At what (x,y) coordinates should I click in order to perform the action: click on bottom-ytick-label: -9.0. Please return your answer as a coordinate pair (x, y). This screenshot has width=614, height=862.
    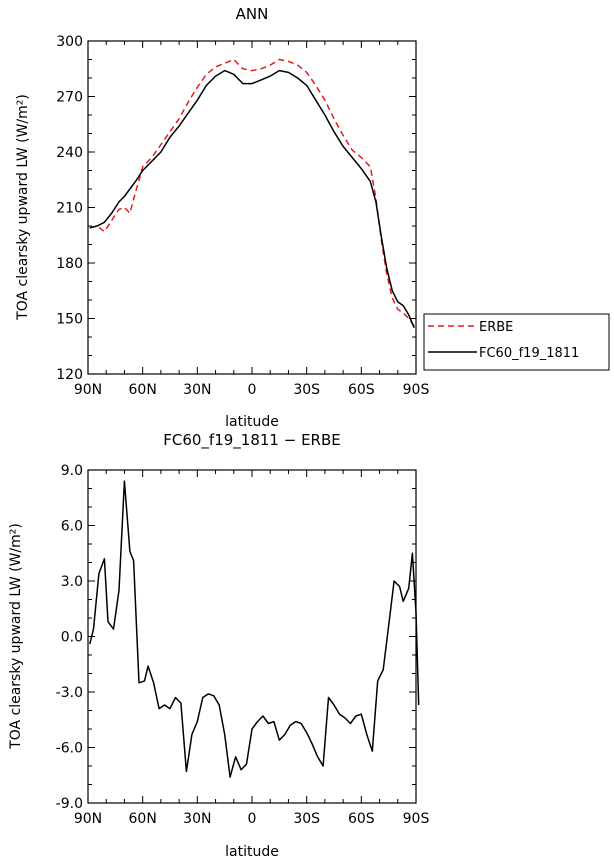
    Looking at the image, I should click on (69, 804).